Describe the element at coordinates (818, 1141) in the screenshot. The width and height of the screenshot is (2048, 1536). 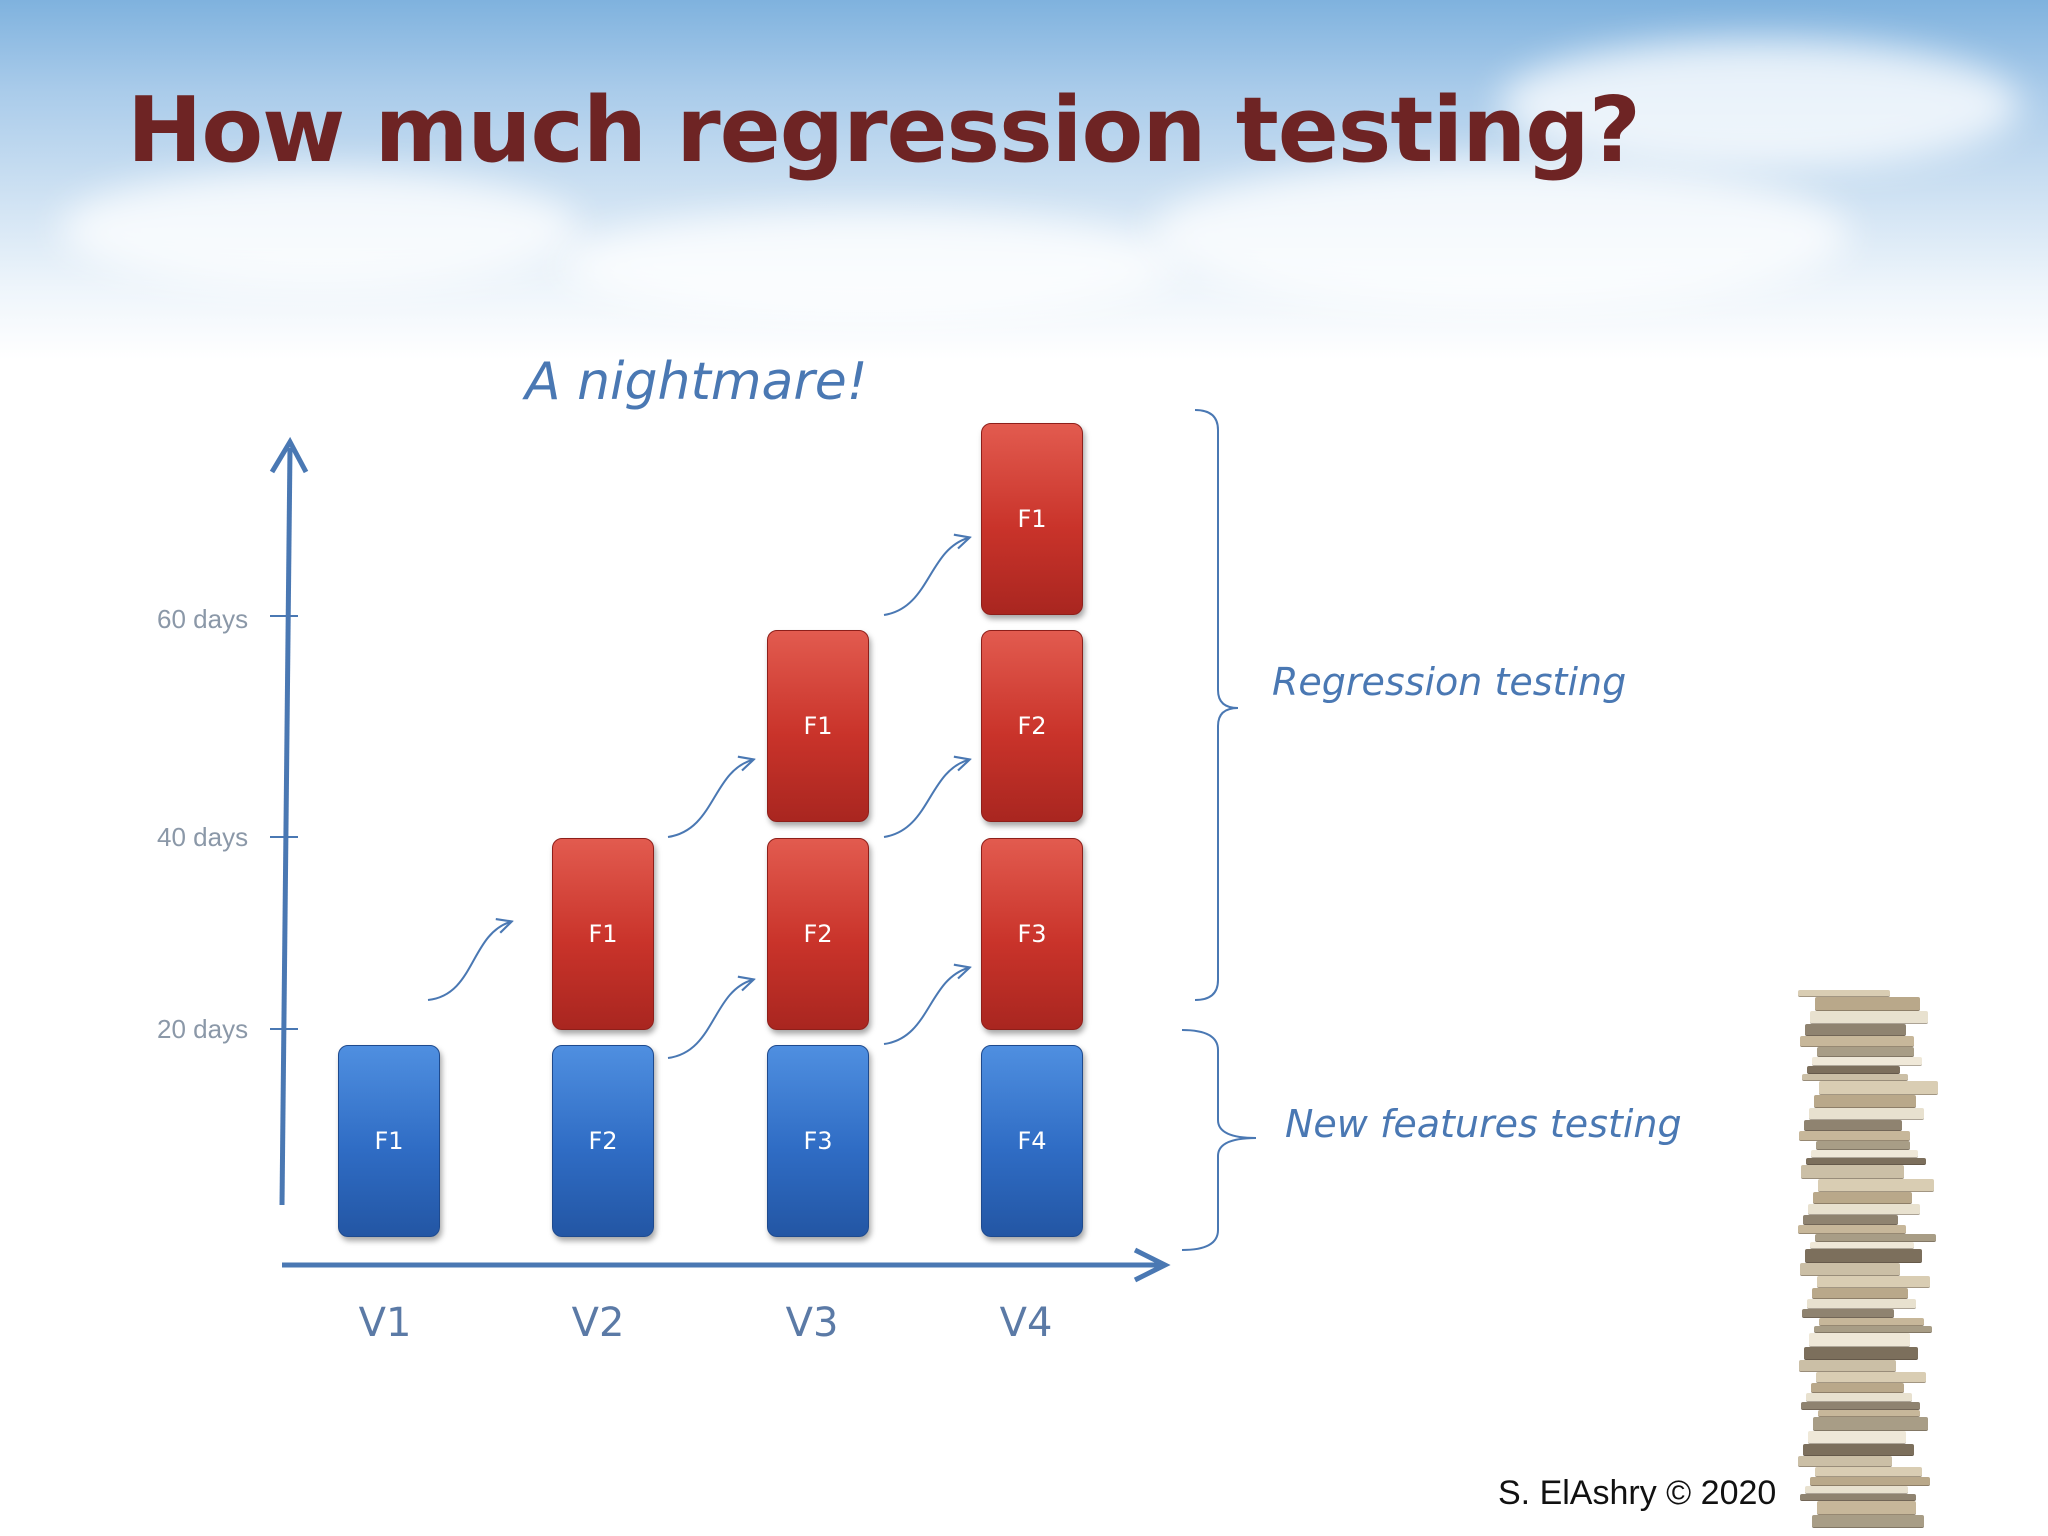
I see `new-feature-box: F3` at that location.